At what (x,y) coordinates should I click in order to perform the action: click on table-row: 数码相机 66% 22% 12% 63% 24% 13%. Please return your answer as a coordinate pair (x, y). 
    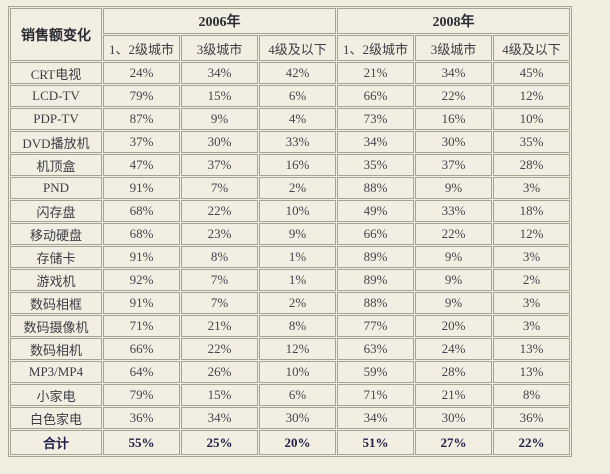
    Looking at the image, I should click on (290, 349).